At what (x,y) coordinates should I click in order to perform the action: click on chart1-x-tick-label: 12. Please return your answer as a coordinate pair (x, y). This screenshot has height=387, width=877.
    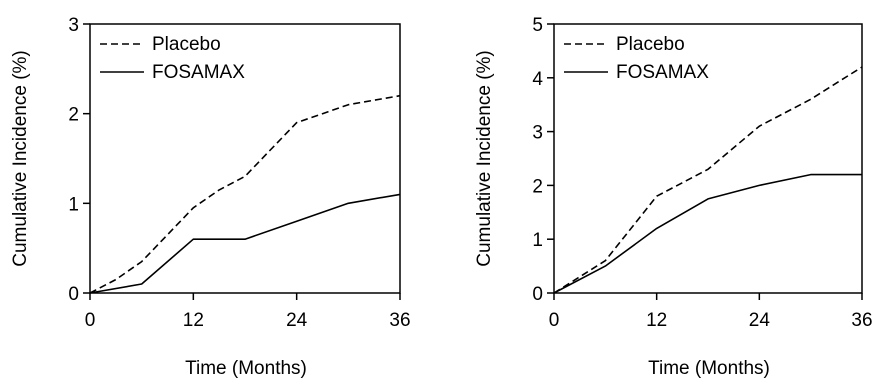
    Looking at the image, I should click on (193, 320).